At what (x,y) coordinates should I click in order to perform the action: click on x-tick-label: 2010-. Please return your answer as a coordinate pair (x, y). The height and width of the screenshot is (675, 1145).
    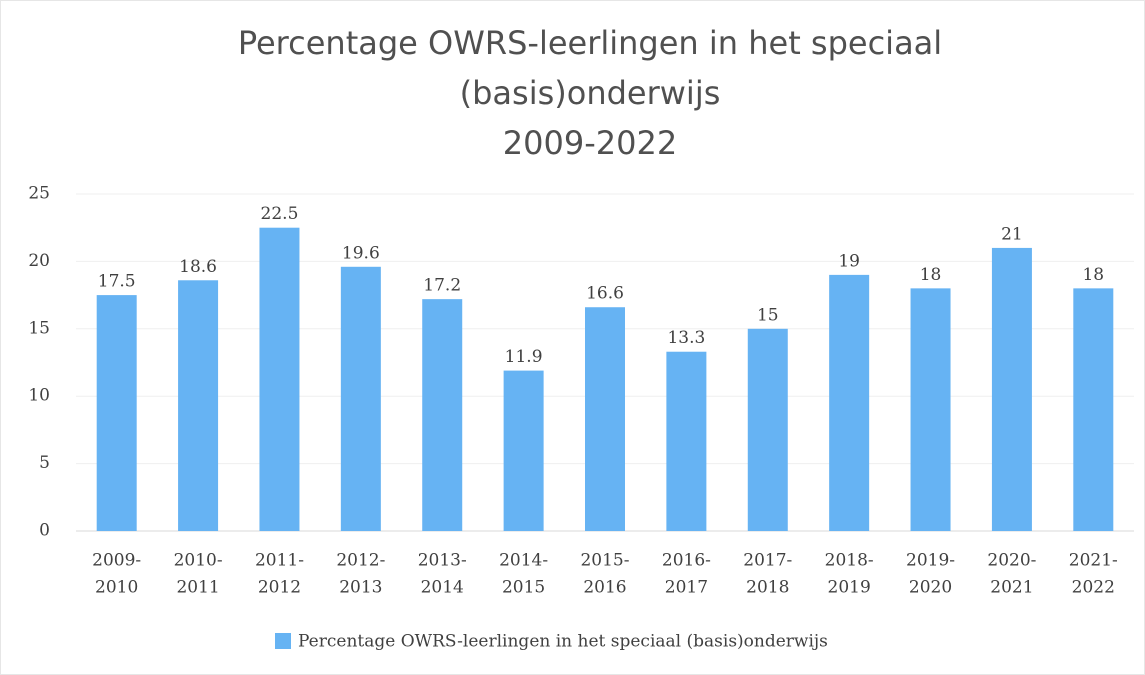
    Looking at the image, I should click on (198, 561).